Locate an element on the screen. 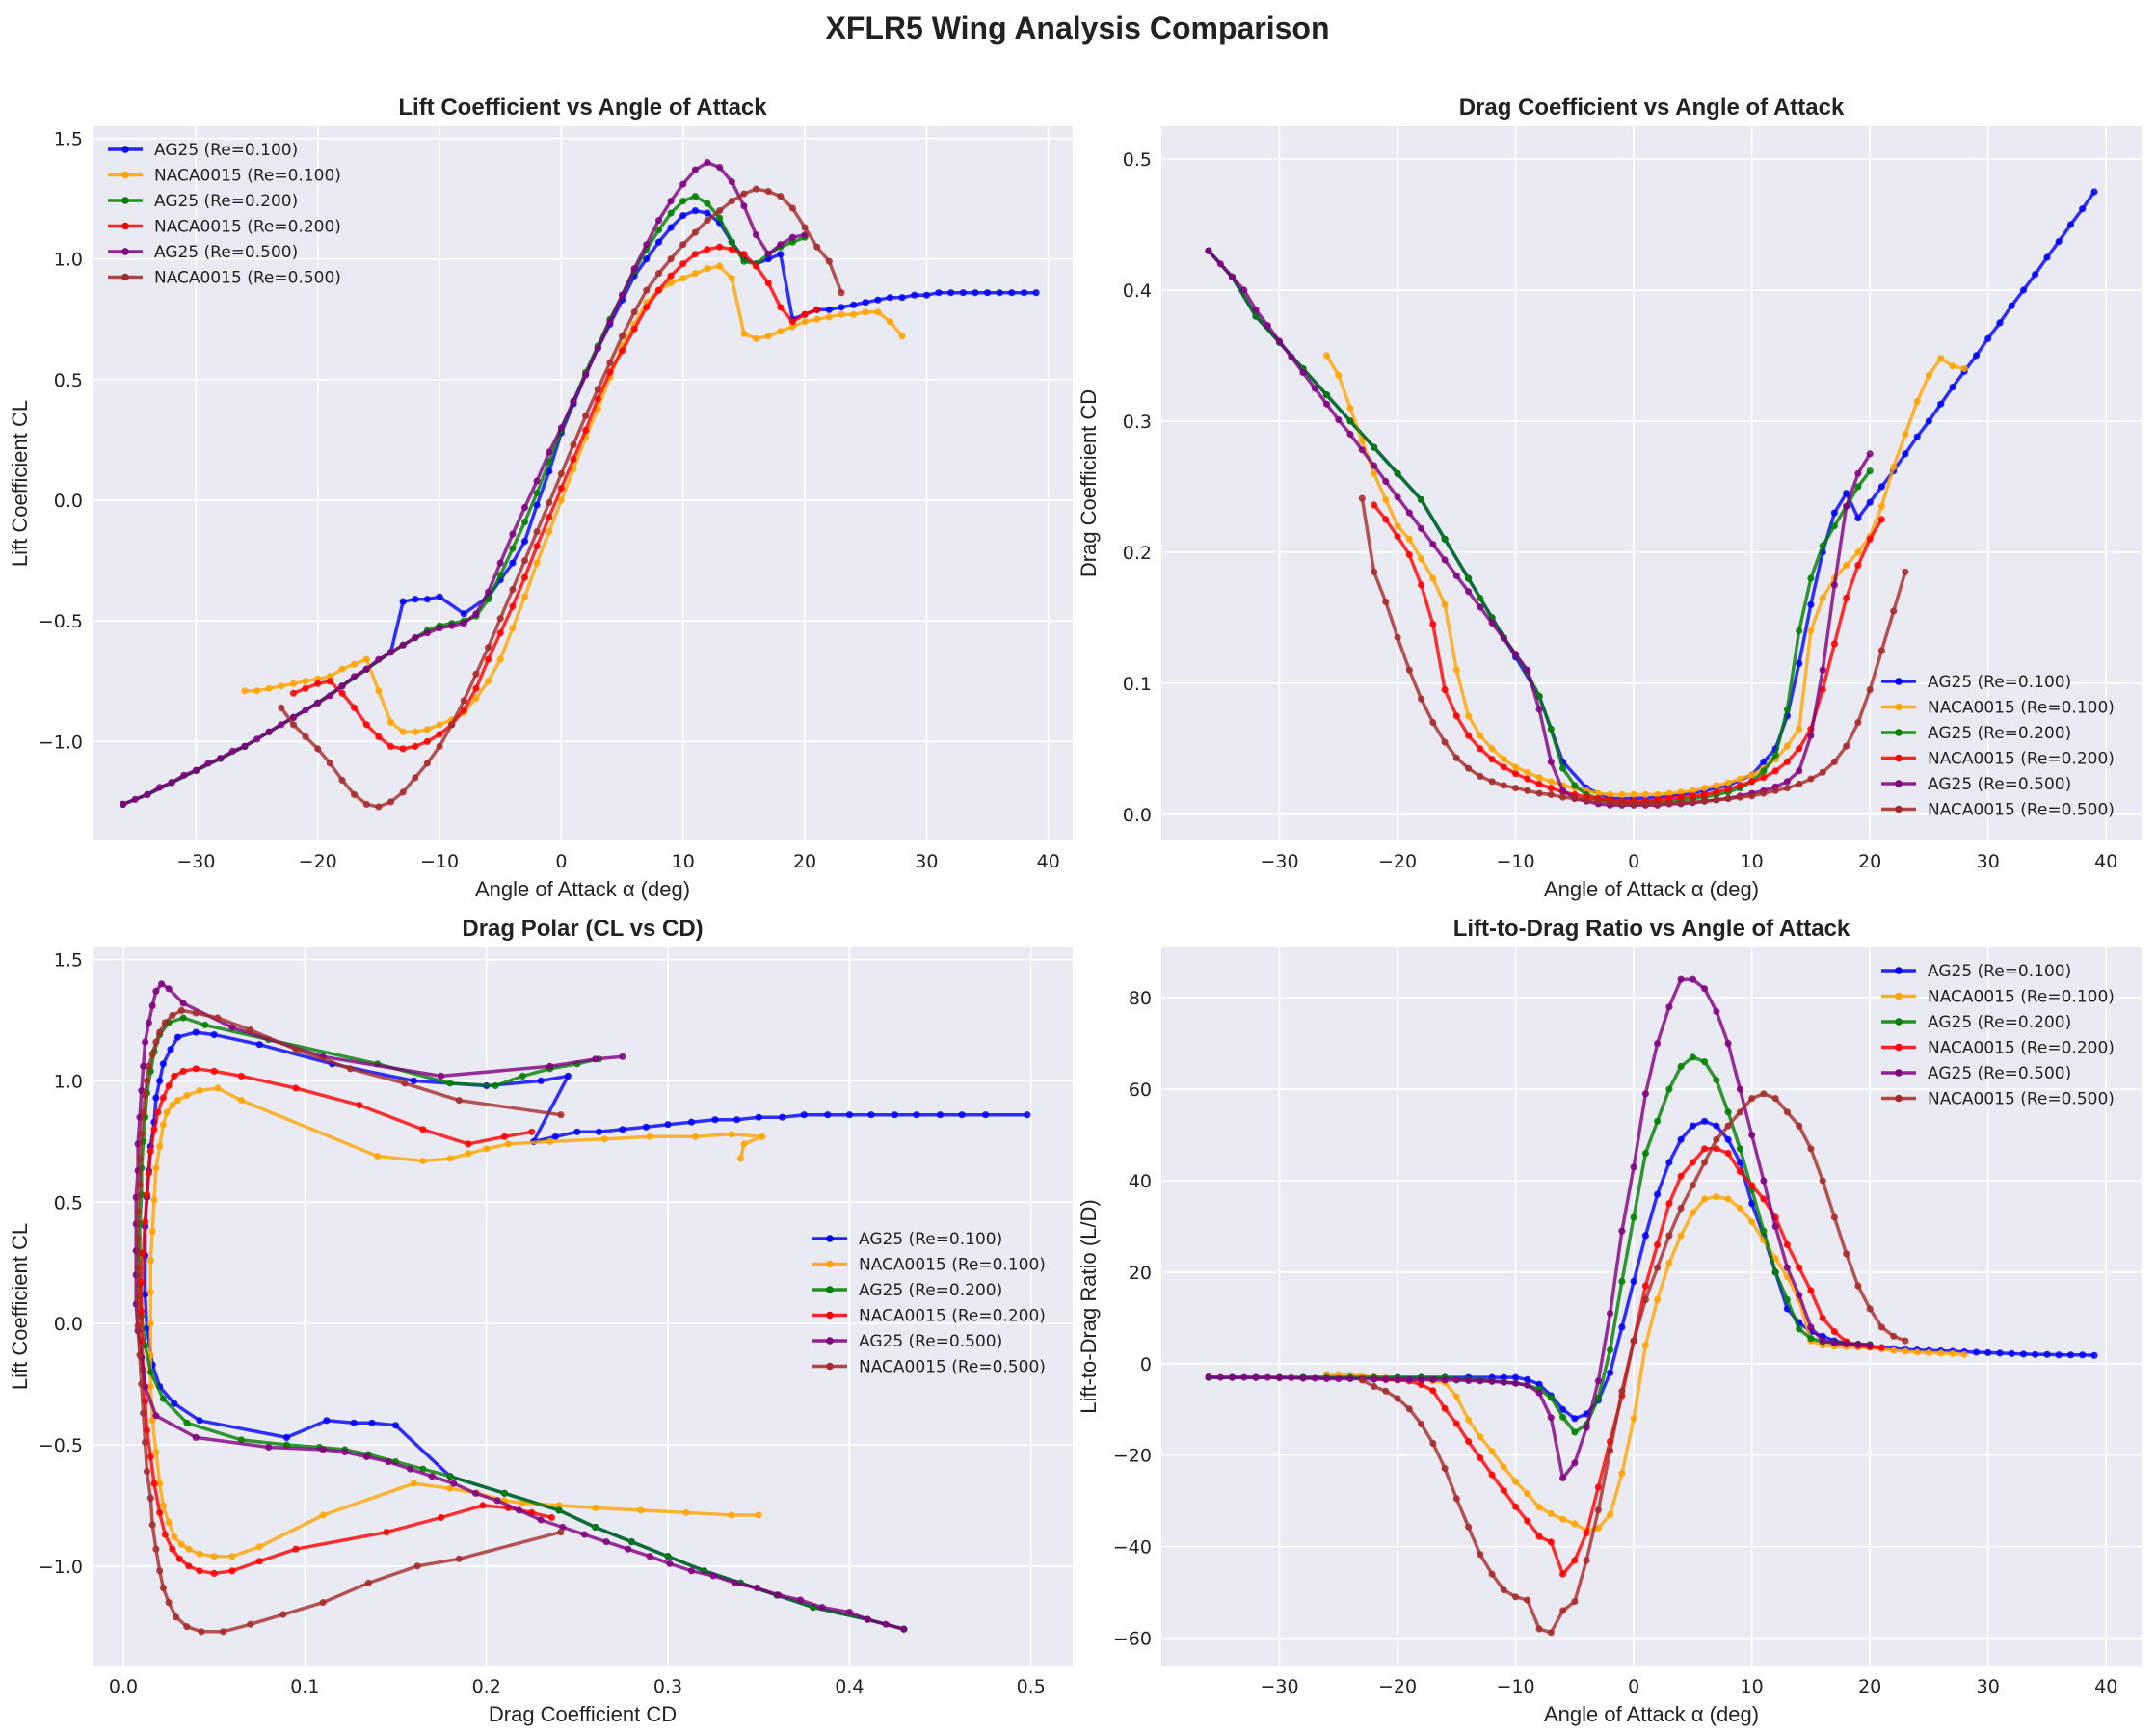  y-tick-label: 0.0 is located at coordinates (1137, 816).